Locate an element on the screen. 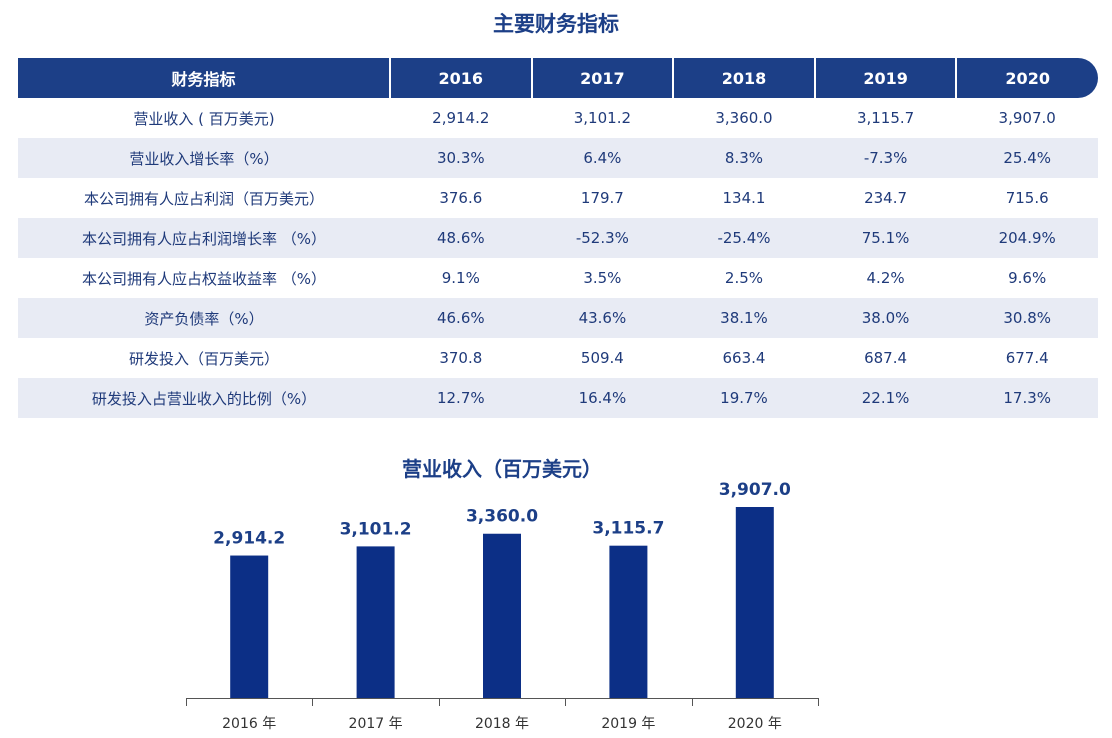 The height and width of the screenshot is (738, 1112). table-cell: 9.1% is located at coordinates (460, 278).